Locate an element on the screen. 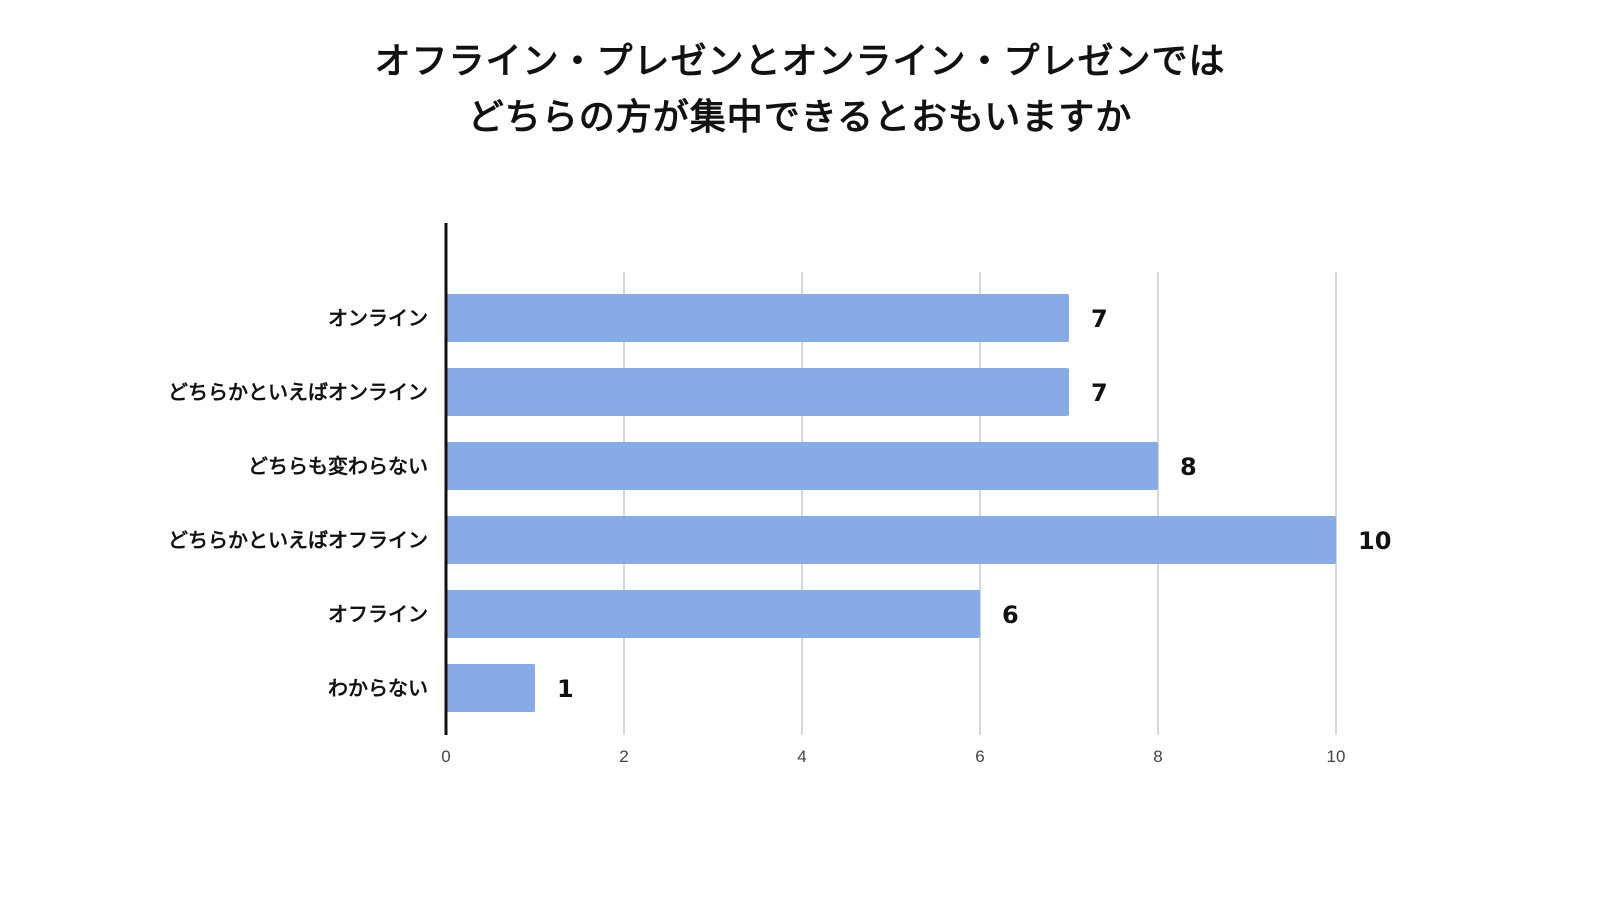  data-label-1: 7 is located at coordinates (1099, 319).